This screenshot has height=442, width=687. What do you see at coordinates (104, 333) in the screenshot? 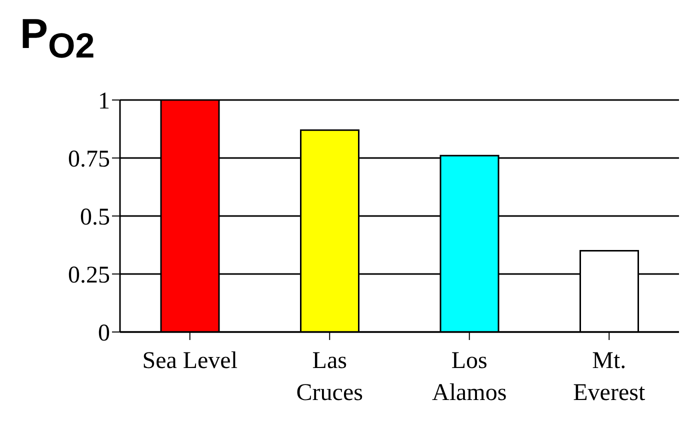
I see `y-tick-label: 0` at bounding box center [104, 333].